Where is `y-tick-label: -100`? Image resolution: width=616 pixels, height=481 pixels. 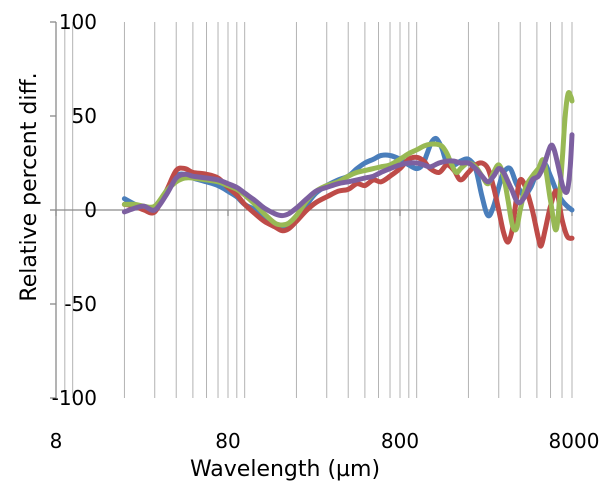 y-tick-label: -100 is located at coordinates (74, 398).